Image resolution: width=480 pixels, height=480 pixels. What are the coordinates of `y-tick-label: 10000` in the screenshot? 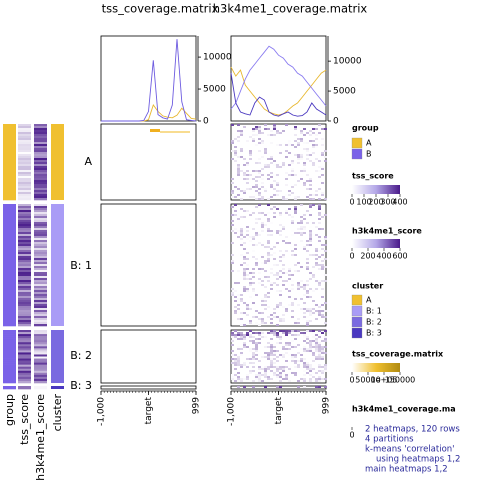 It's located at (217, 58).